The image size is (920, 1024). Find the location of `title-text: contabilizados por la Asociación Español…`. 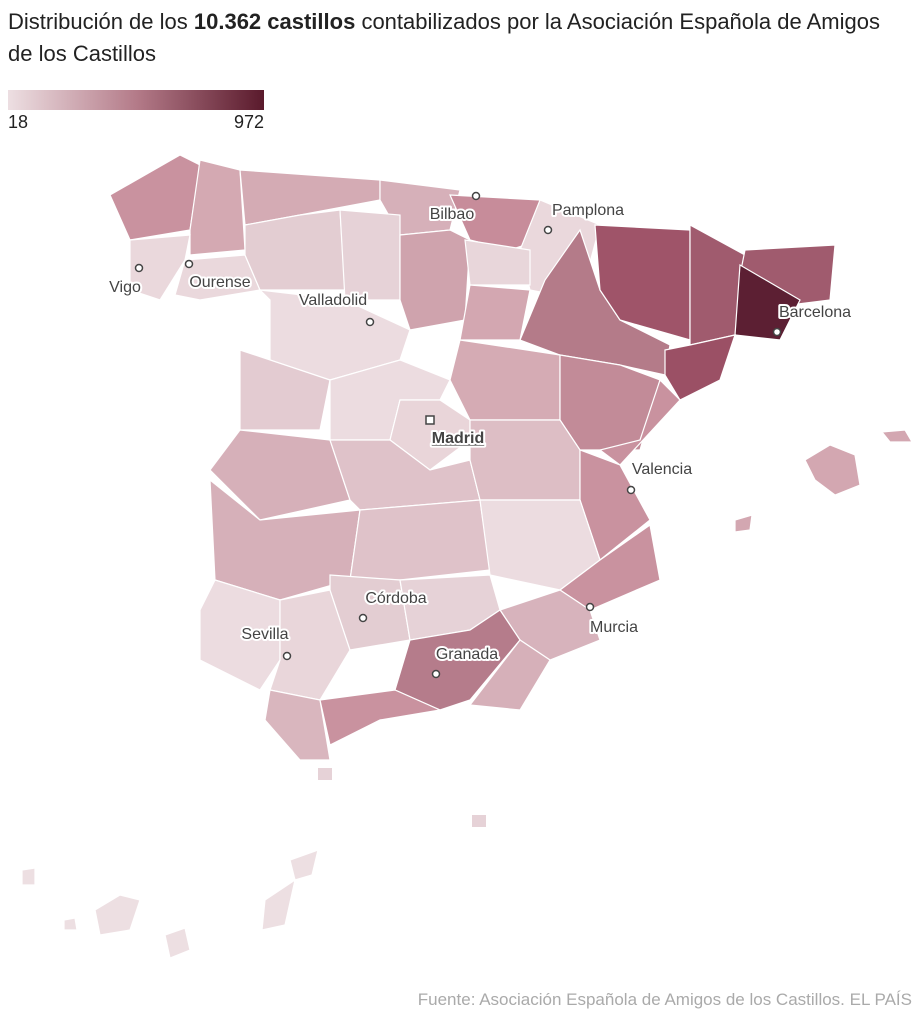

title-text: contabilizados por la Asociación Español… is located at coordinates (444, 37).